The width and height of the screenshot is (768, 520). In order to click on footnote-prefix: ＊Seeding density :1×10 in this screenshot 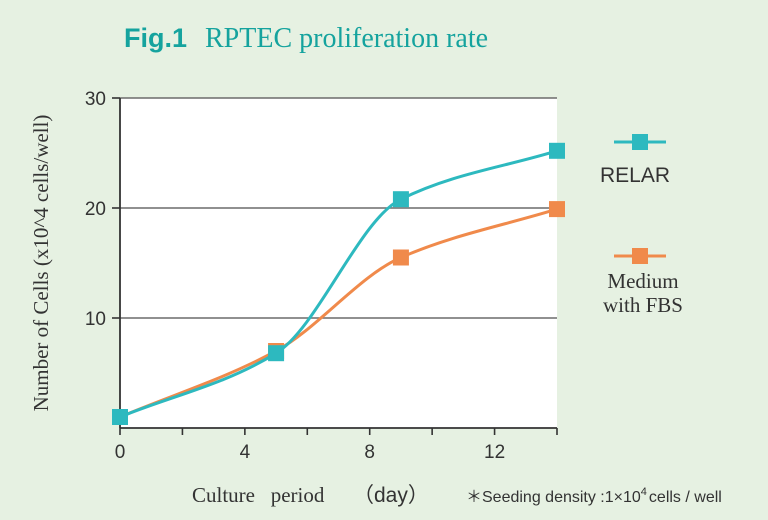, I will do `click(553, 497)`.